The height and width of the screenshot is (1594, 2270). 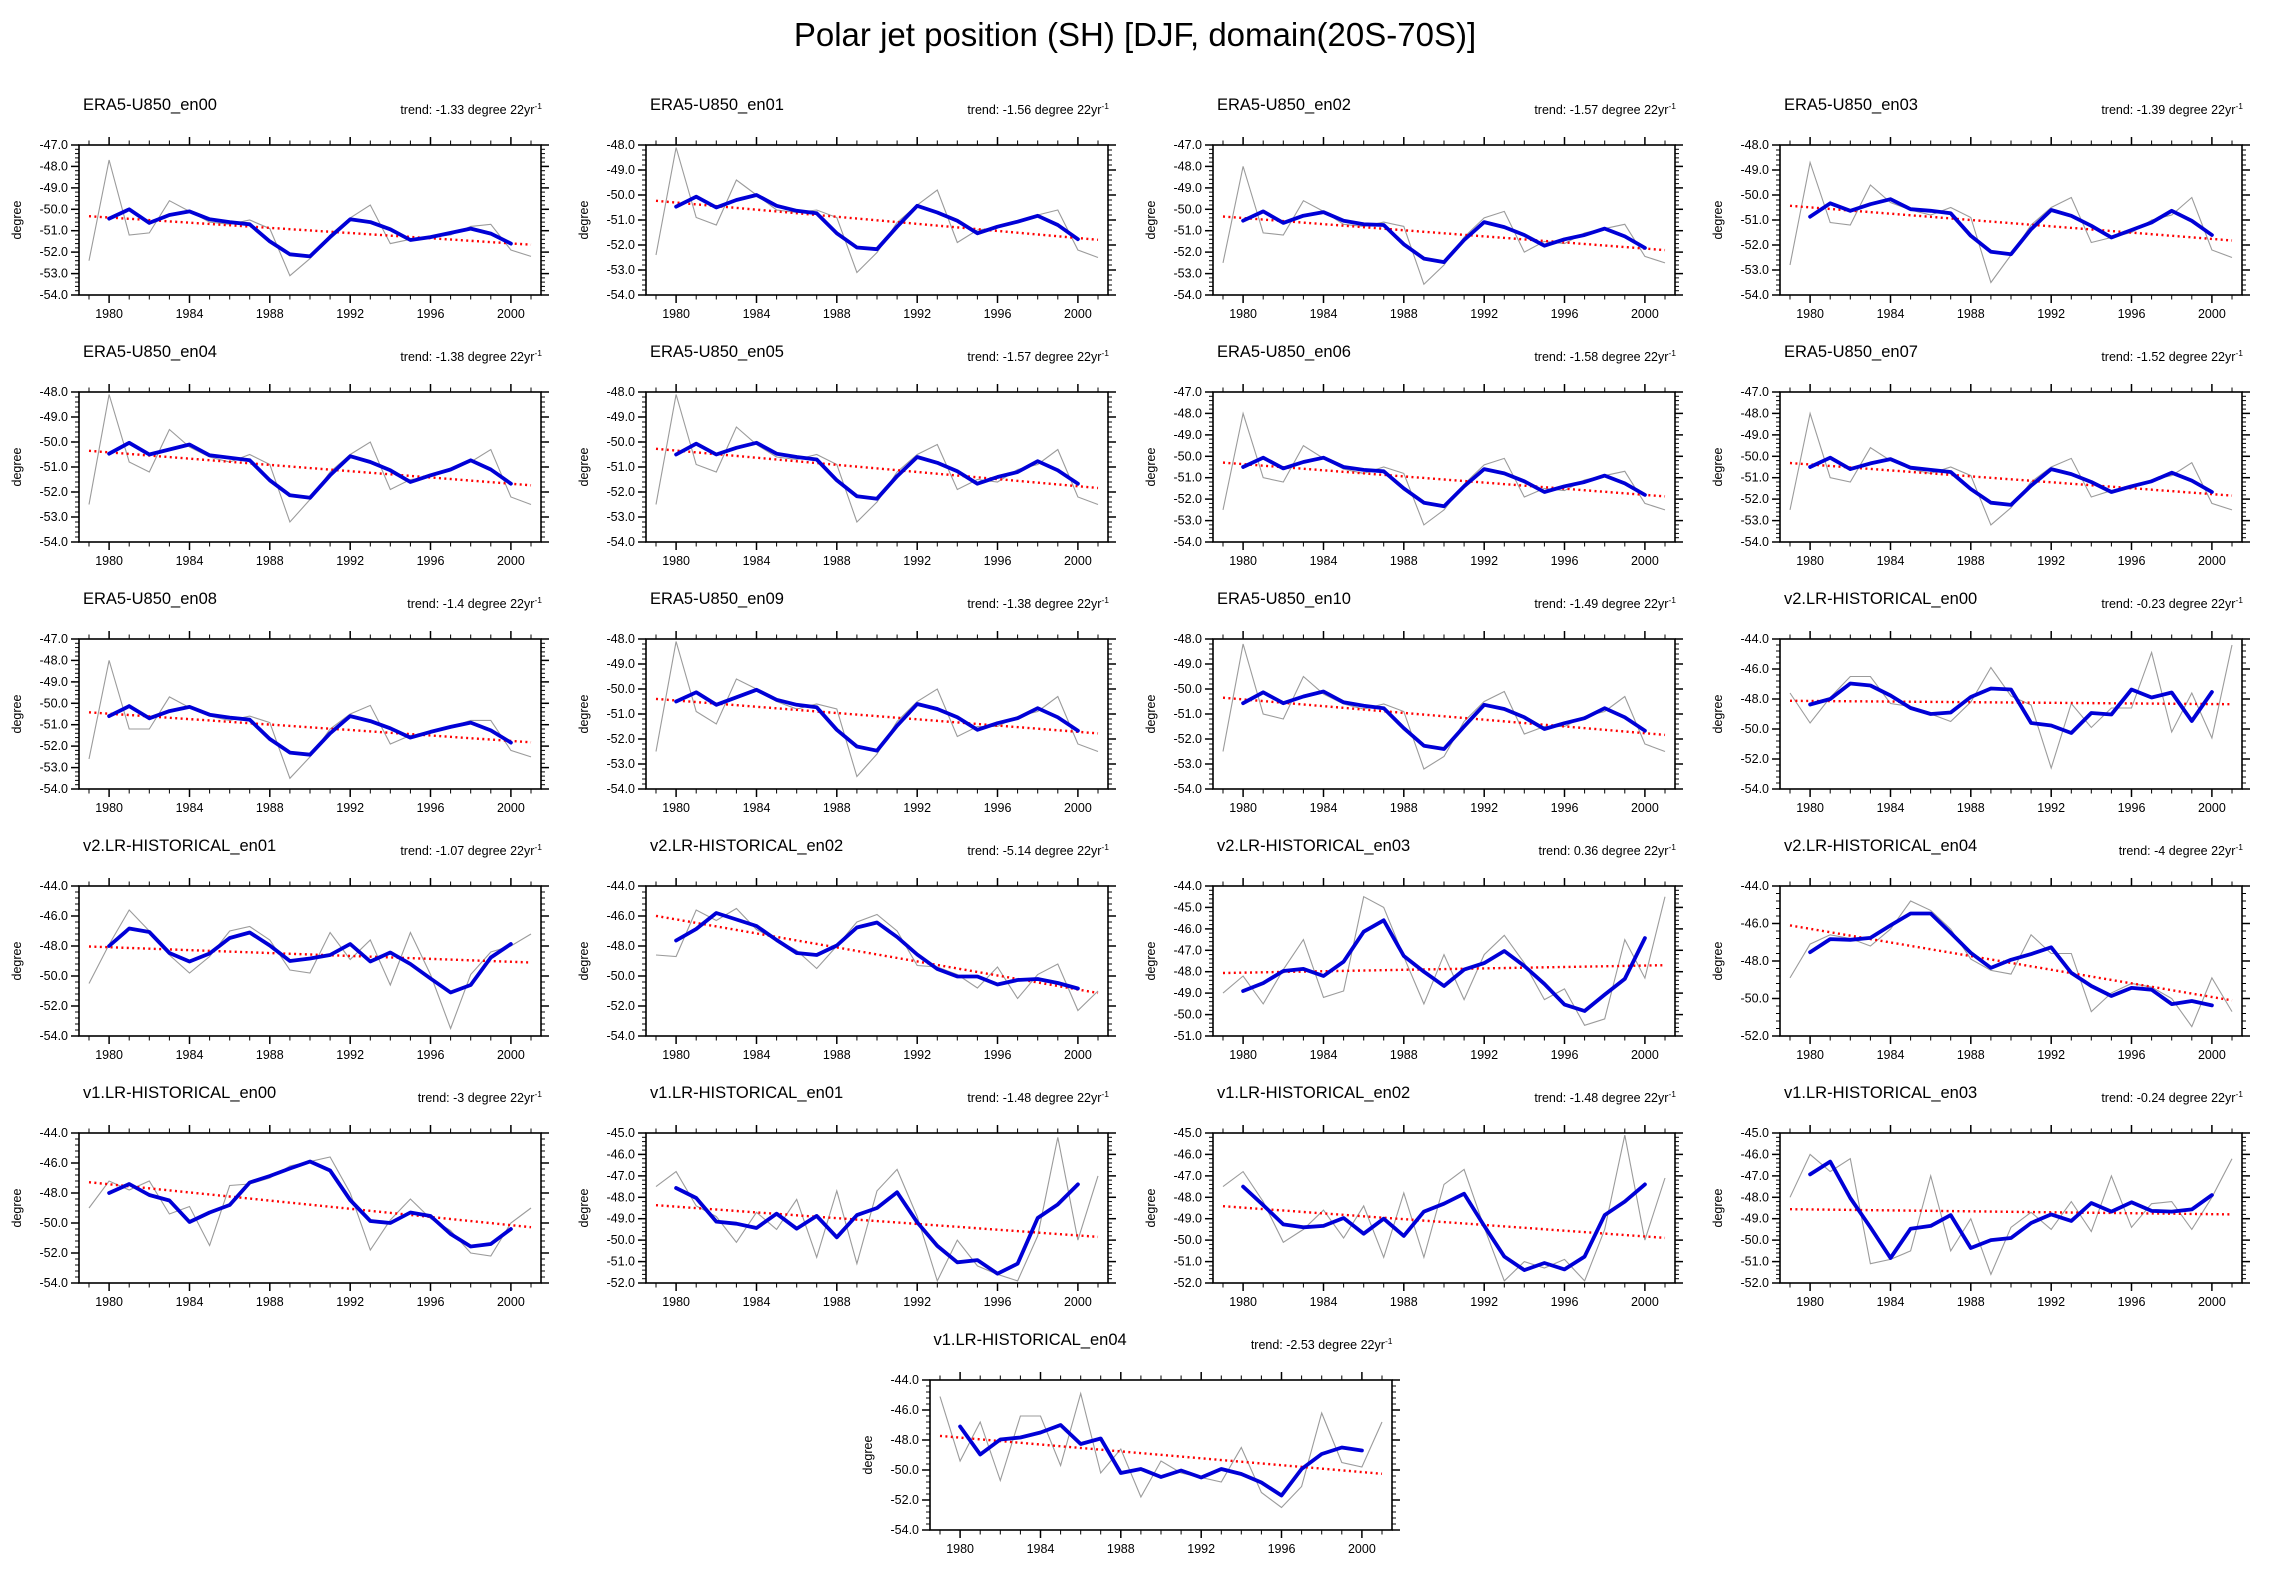 What do you see at coordinates (1188, 929) in the screenshot?
I see `svg-text: -46.0` at bounding box center [1188, 929].